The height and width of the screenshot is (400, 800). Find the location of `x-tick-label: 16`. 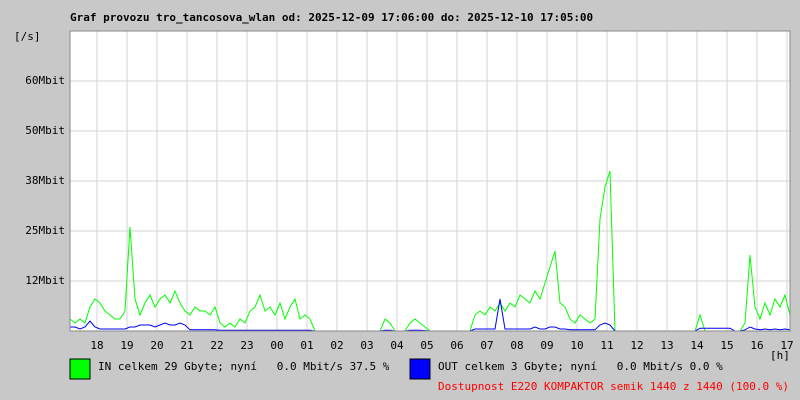

x-tick-label: 16 is located at coordinates (756, 345).